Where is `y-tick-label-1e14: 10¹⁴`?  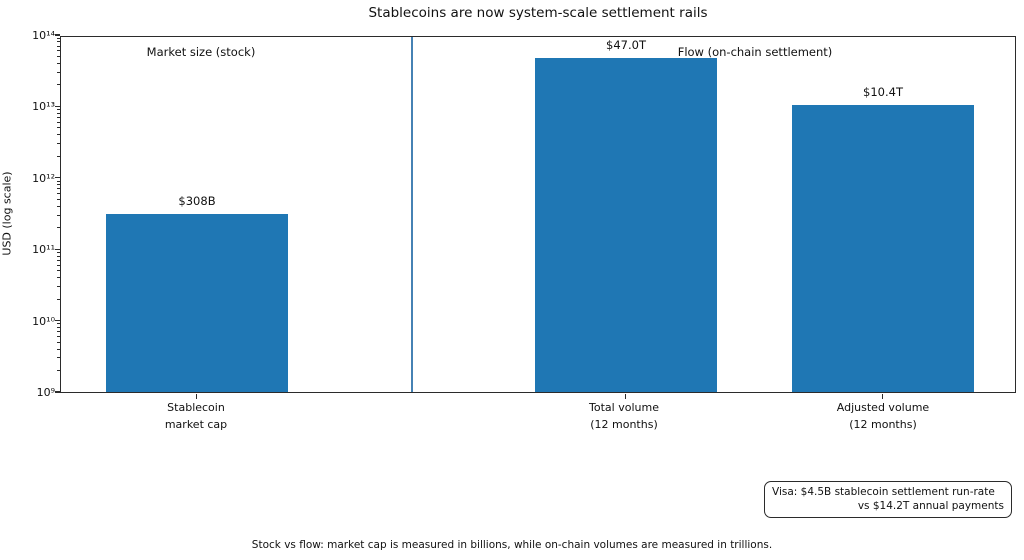
y-tick-label-1e14: 10¹⁴ is located at coordinates (43, 35).